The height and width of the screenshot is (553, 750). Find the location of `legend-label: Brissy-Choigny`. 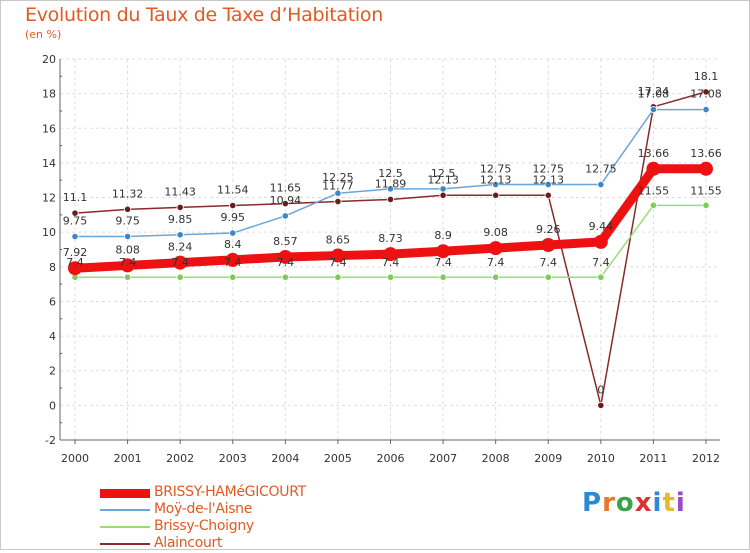

legend-label: Brissy-Choigny is located at coordinates (204, 526).